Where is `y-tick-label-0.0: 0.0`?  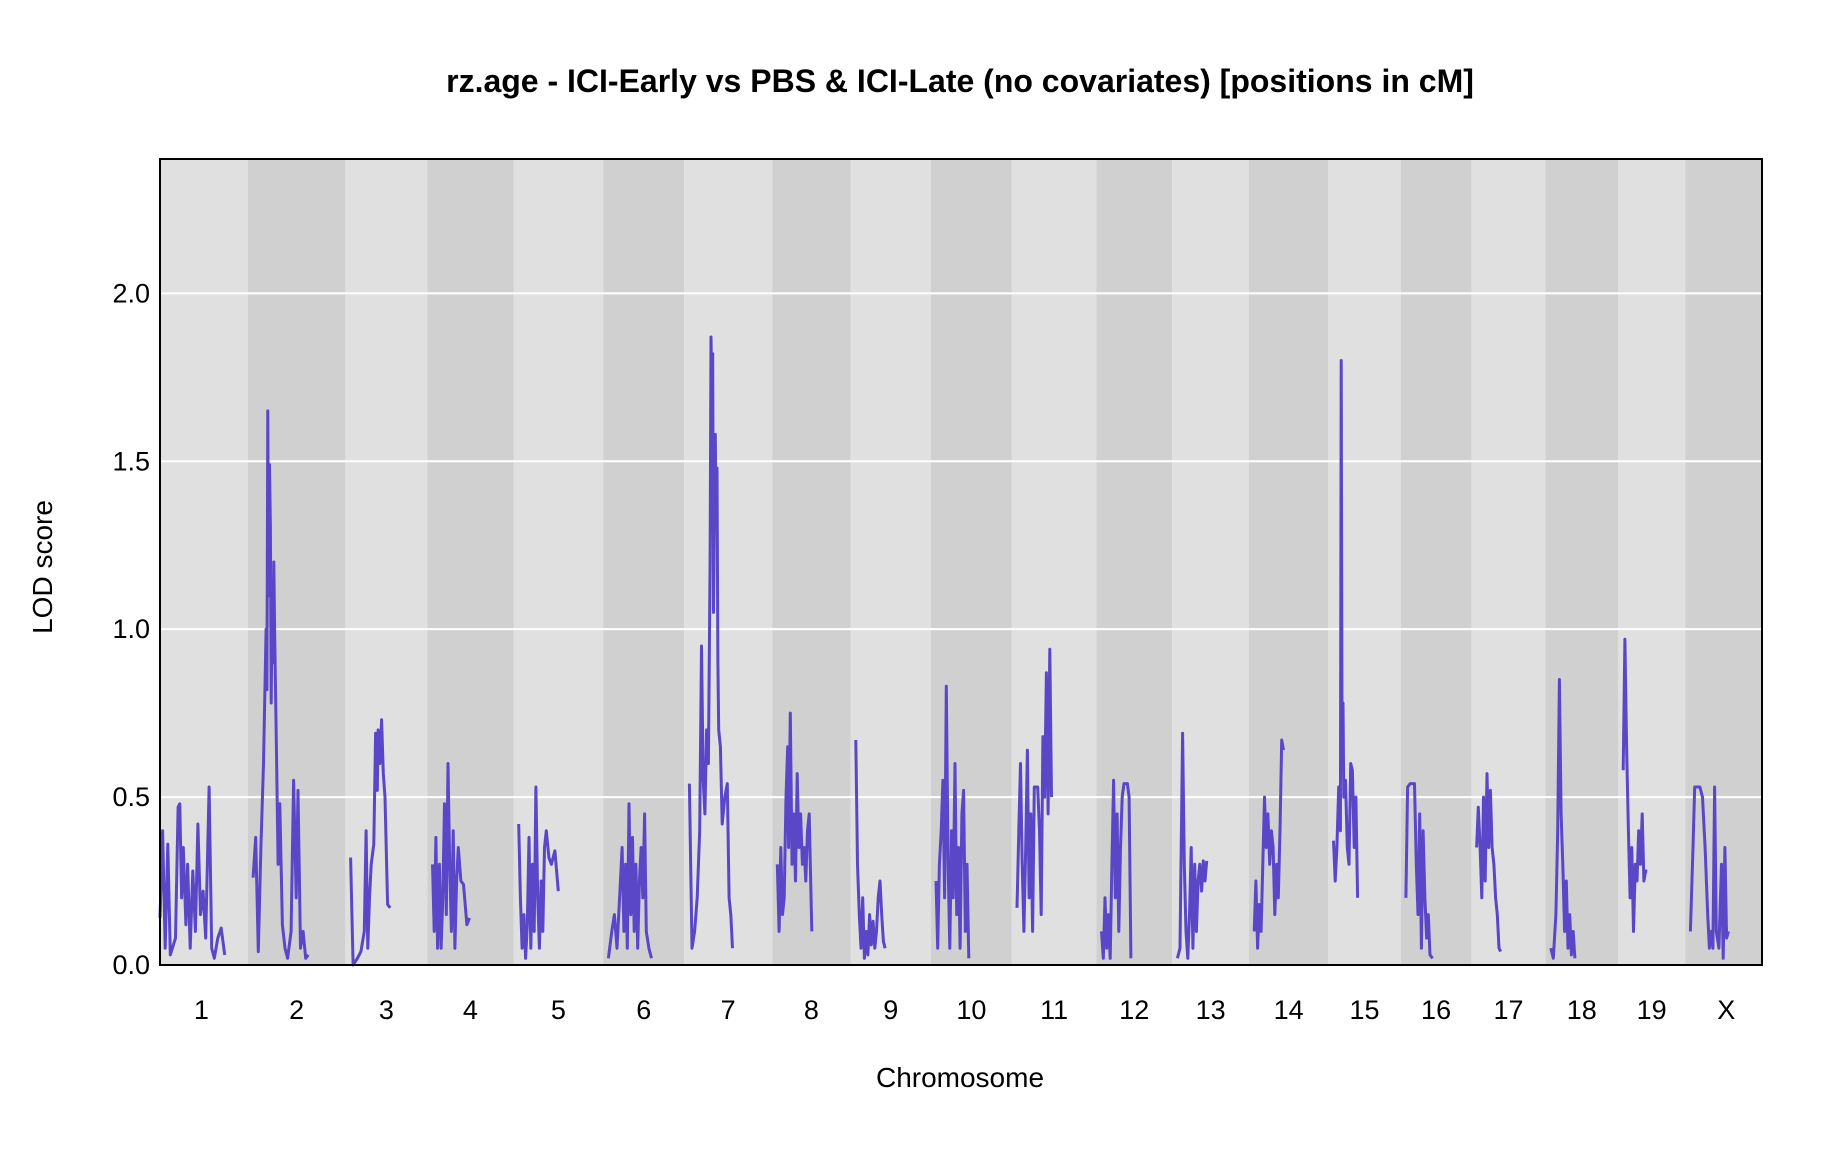 y-tick-label-0.0: 0.0 is located at coordinates (131, 965).